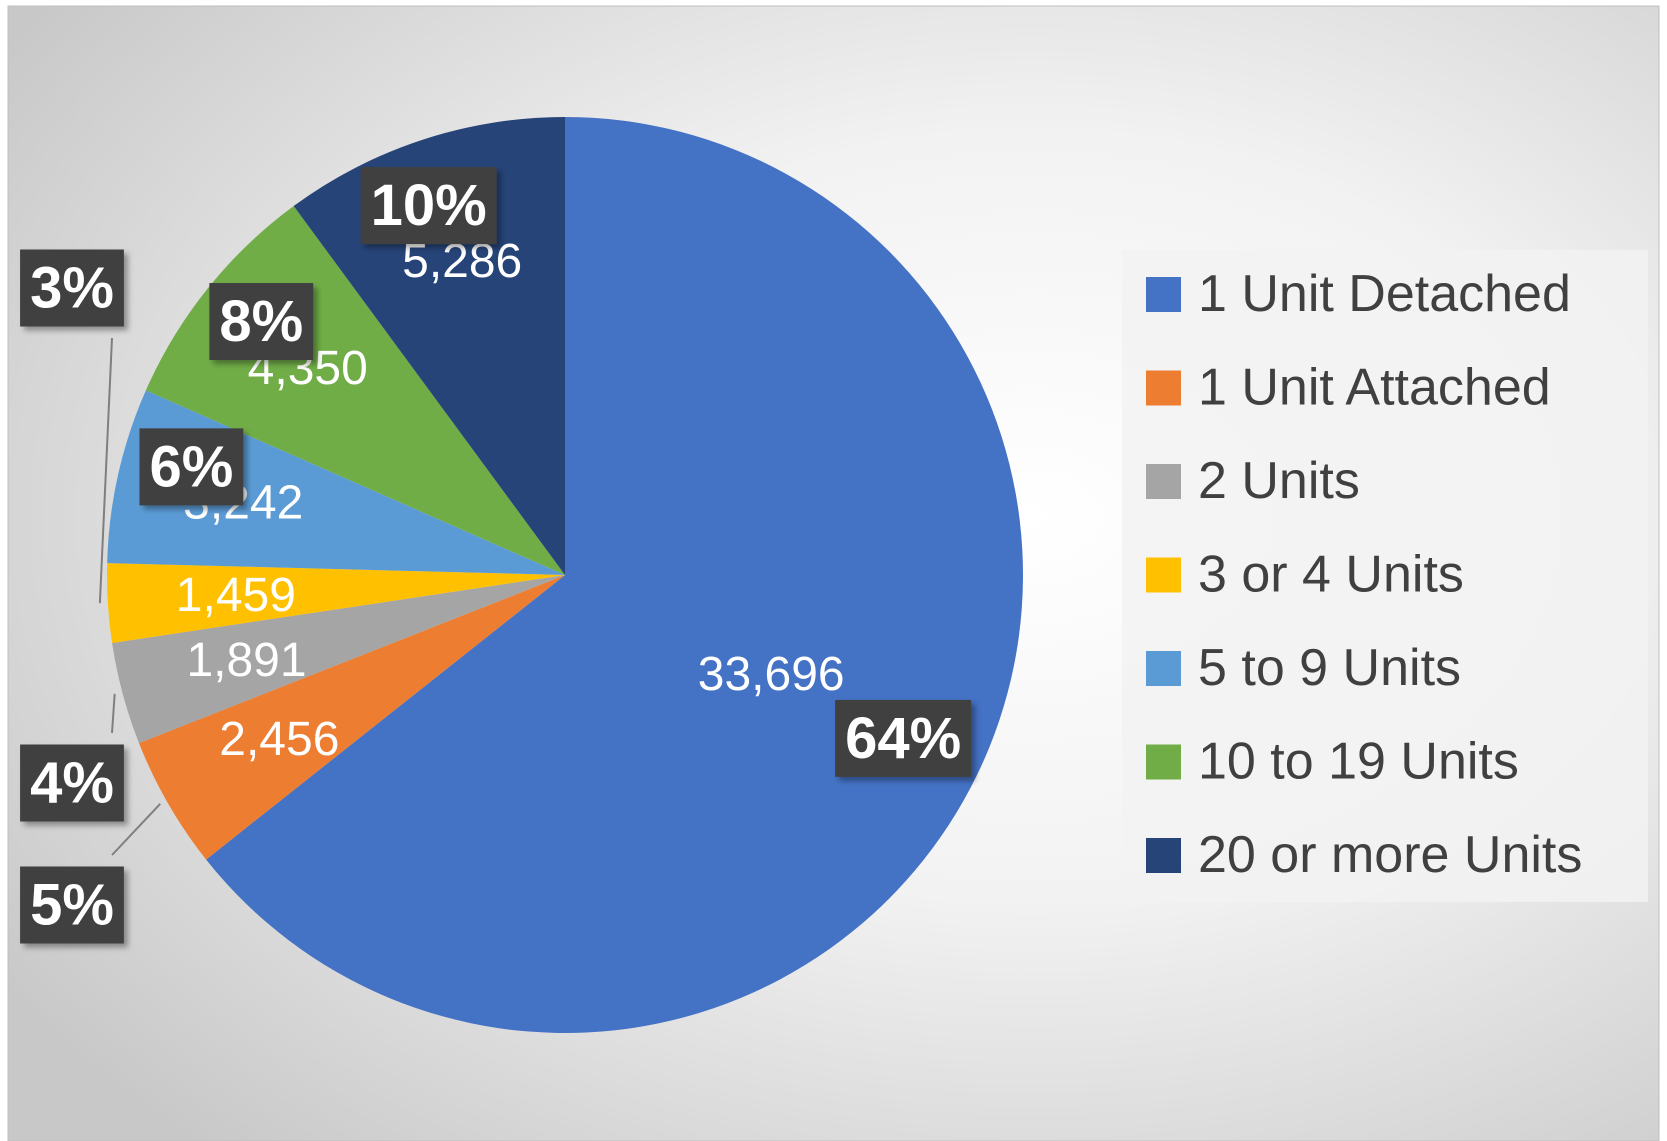 The width and height of the screenshot is (1667, 1141). I want to click on percent-label-group: 5%, so click(72, 905).